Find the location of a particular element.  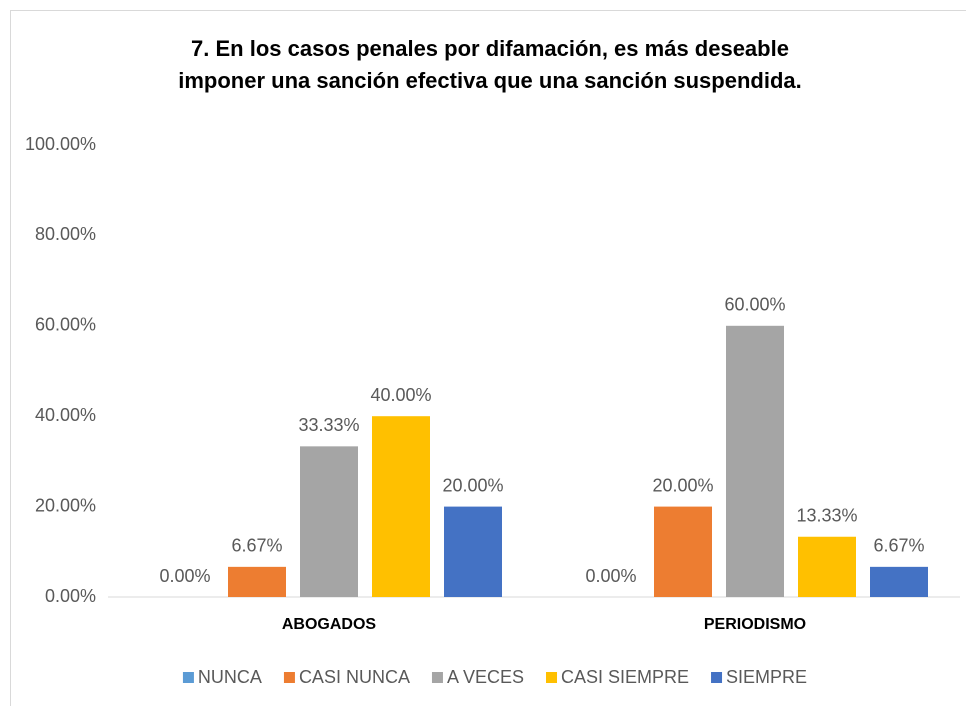

y-tick-label: 80.00% is located at coordinates (65, 234).